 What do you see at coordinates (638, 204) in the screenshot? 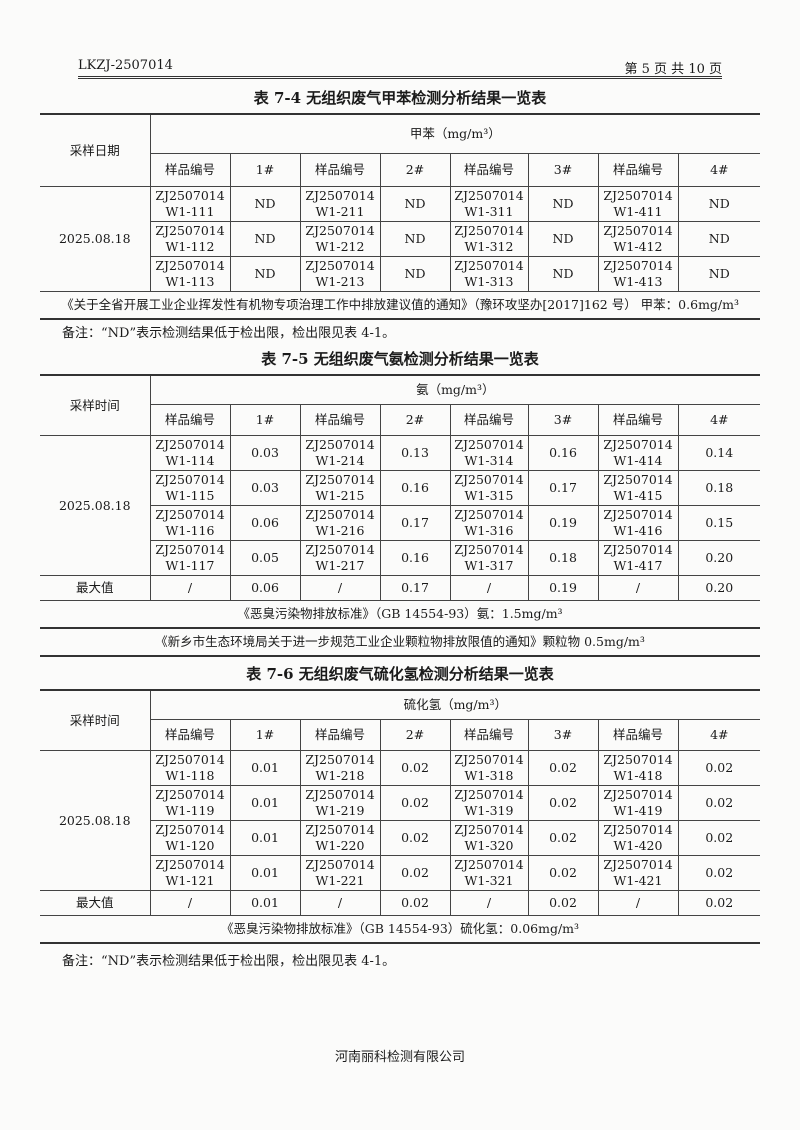
I see `sample-id: ZJ2507014 W1-411` at bounding box center [638, 204].